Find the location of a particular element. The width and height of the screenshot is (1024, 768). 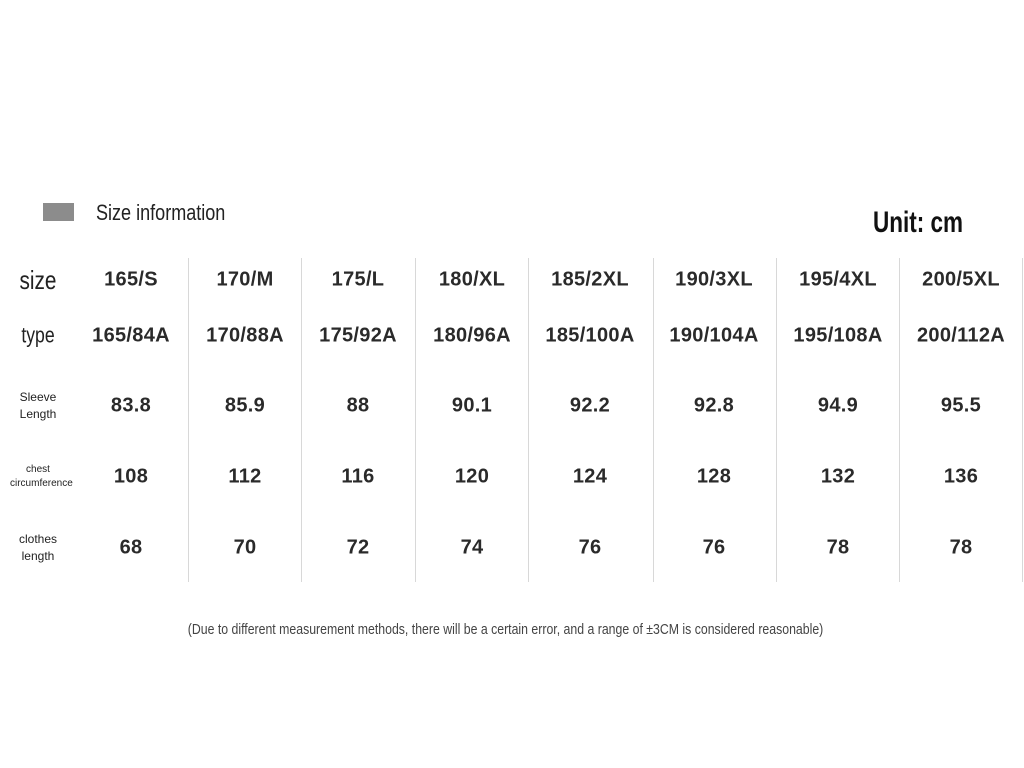

cell: 108 is located at coordinates (131, 476).